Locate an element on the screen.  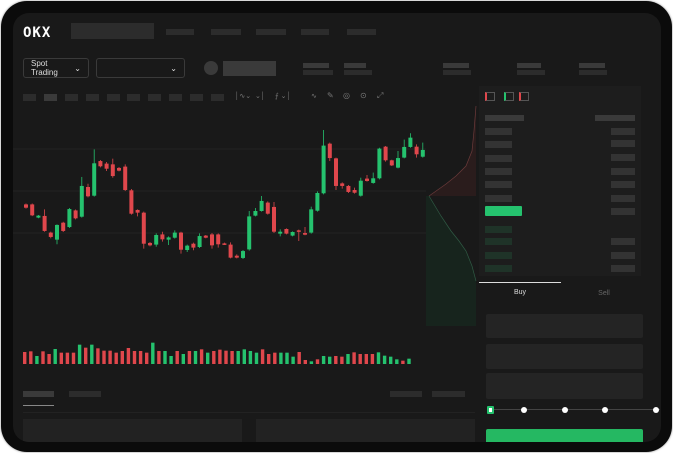
orderbook-asks-icon is located at coordinates (524, 96).